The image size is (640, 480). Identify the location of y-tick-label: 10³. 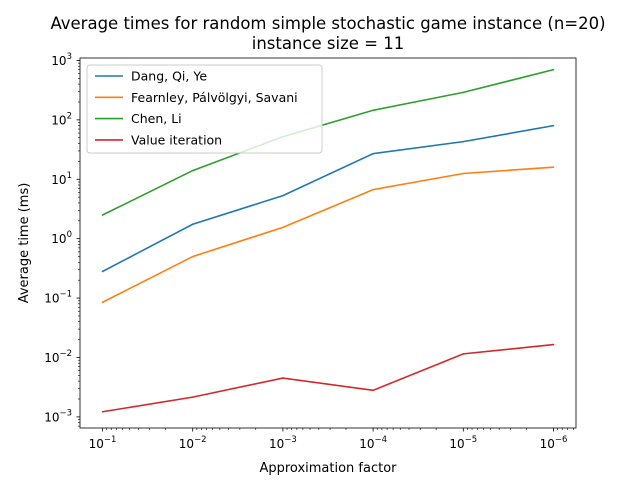
(61, 60).